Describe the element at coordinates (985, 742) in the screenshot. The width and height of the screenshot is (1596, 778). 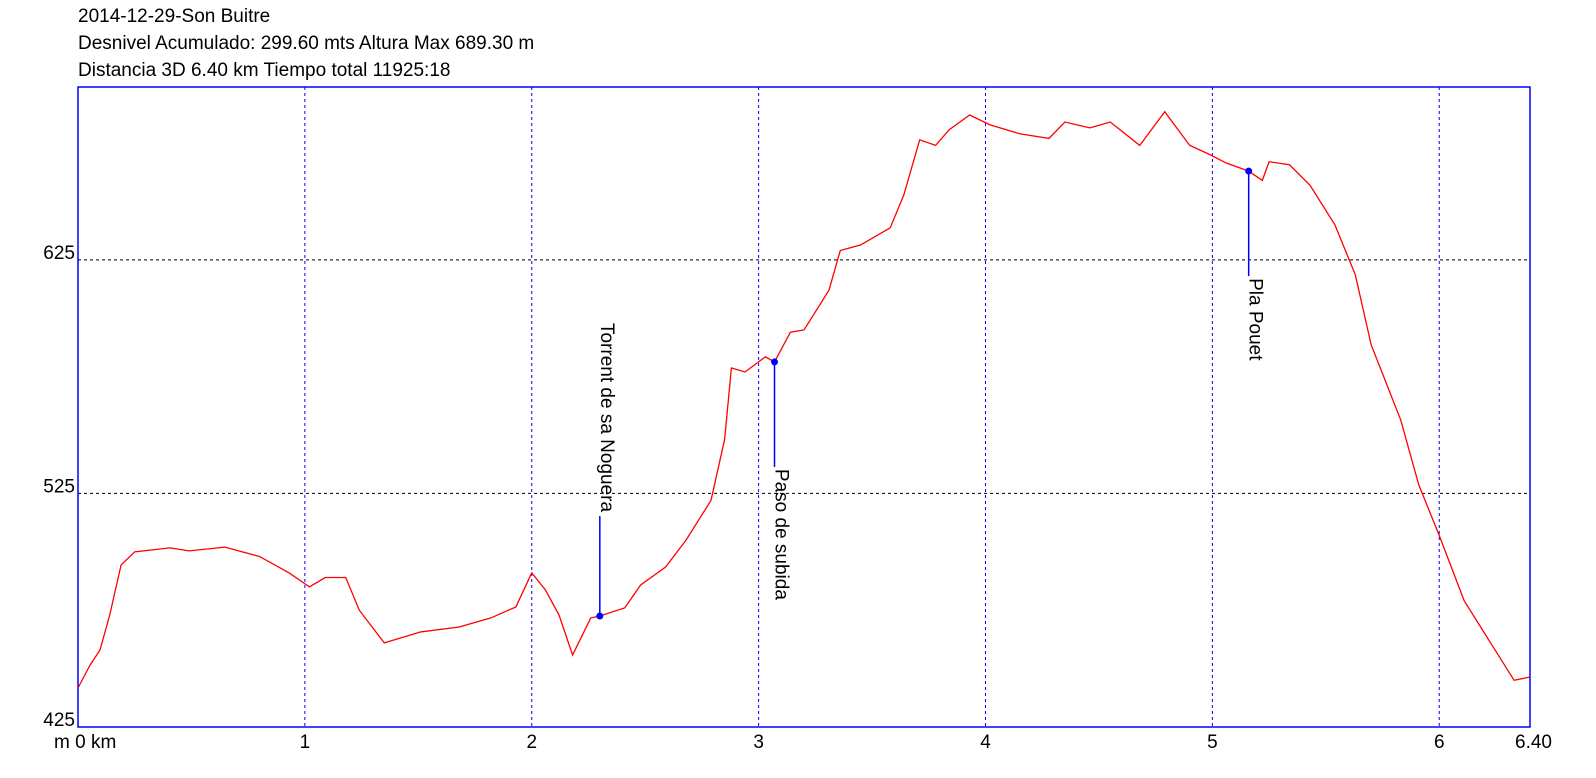
I see `x-tick-label: 4` at that location.